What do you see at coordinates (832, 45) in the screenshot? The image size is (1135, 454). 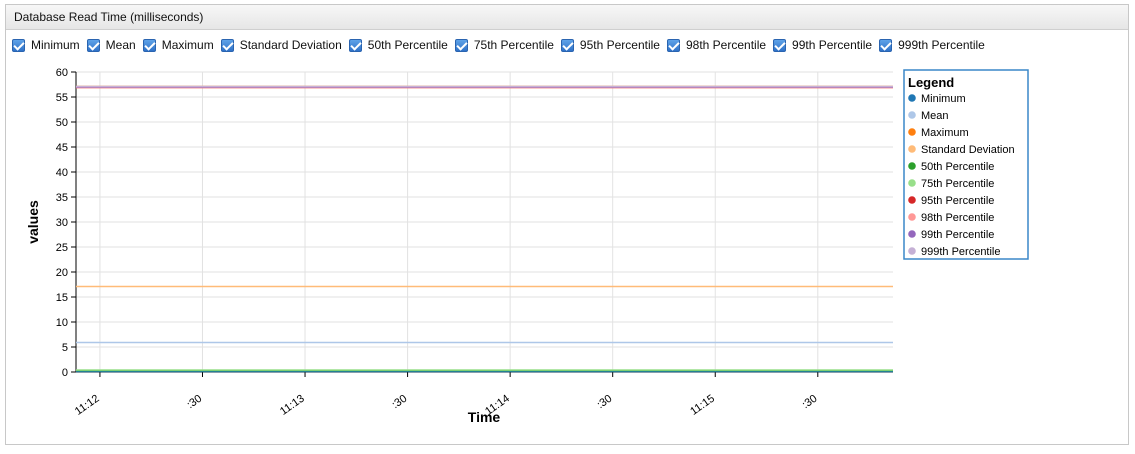 I see `toggle-label: 99th Percentile` at bounding box center [832, 45].